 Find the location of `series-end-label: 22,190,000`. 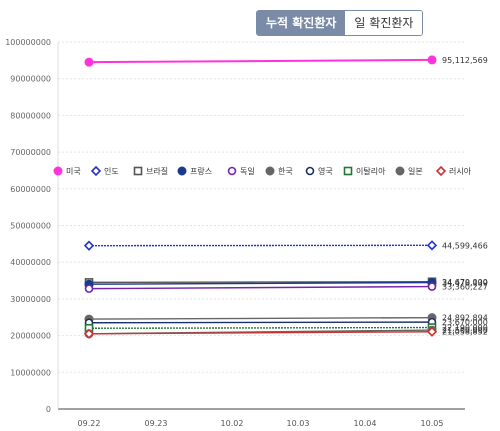

series-end-label: 22,190,000 is located at coordinates (465, 328).